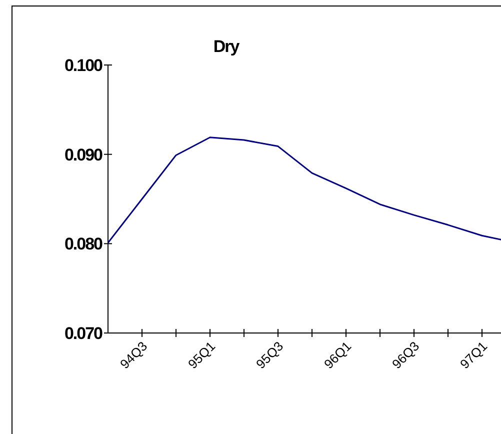 The image size is (501, 434). What do you see at coordinates (83, 65) in the screenshot?
I see `y-tick-label: 0.100` at bounding box center [83, 65].